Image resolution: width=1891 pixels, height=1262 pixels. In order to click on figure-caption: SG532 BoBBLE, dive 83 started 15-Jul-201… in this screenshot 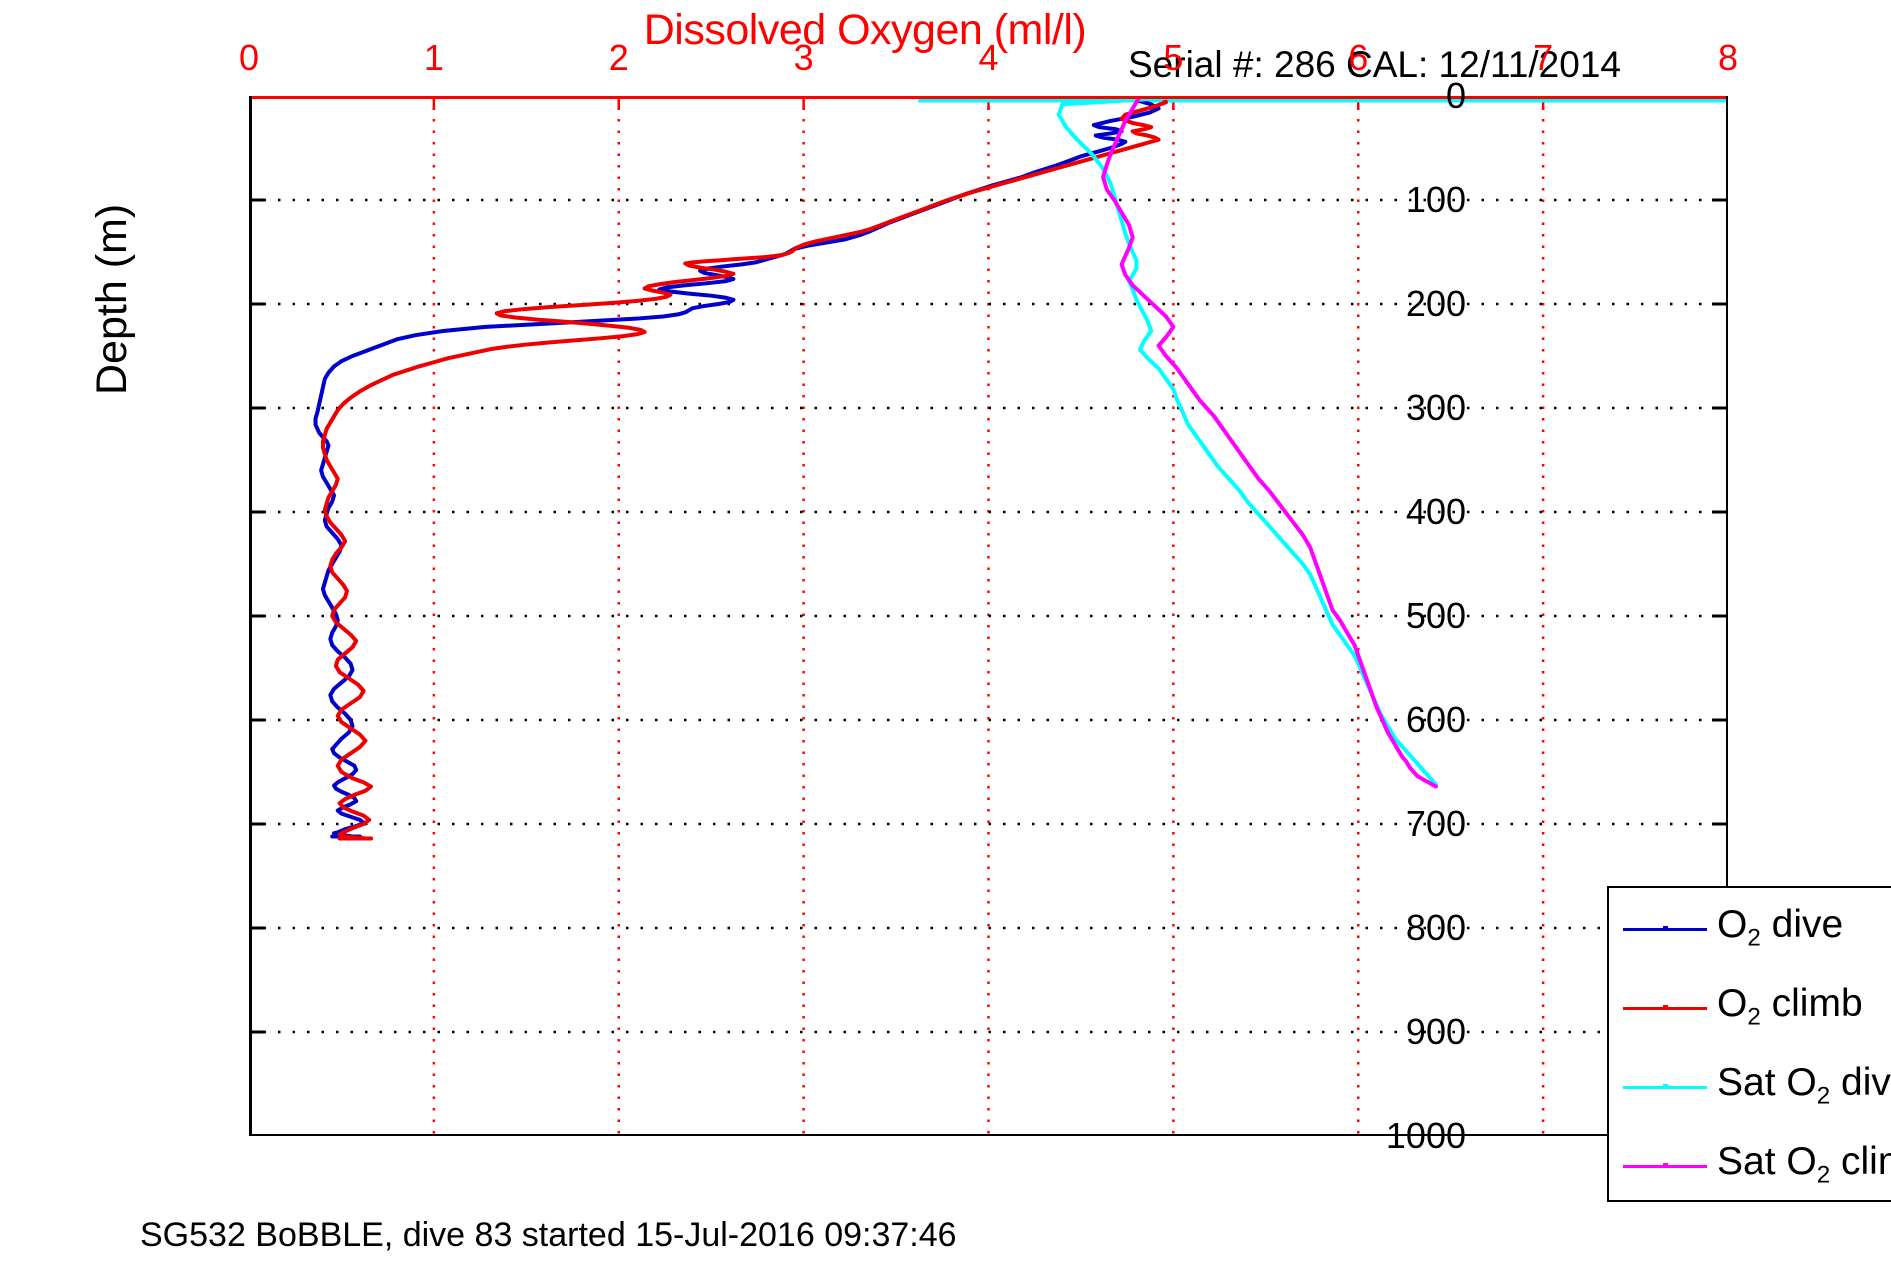, I will do `click(548, 1235)`.